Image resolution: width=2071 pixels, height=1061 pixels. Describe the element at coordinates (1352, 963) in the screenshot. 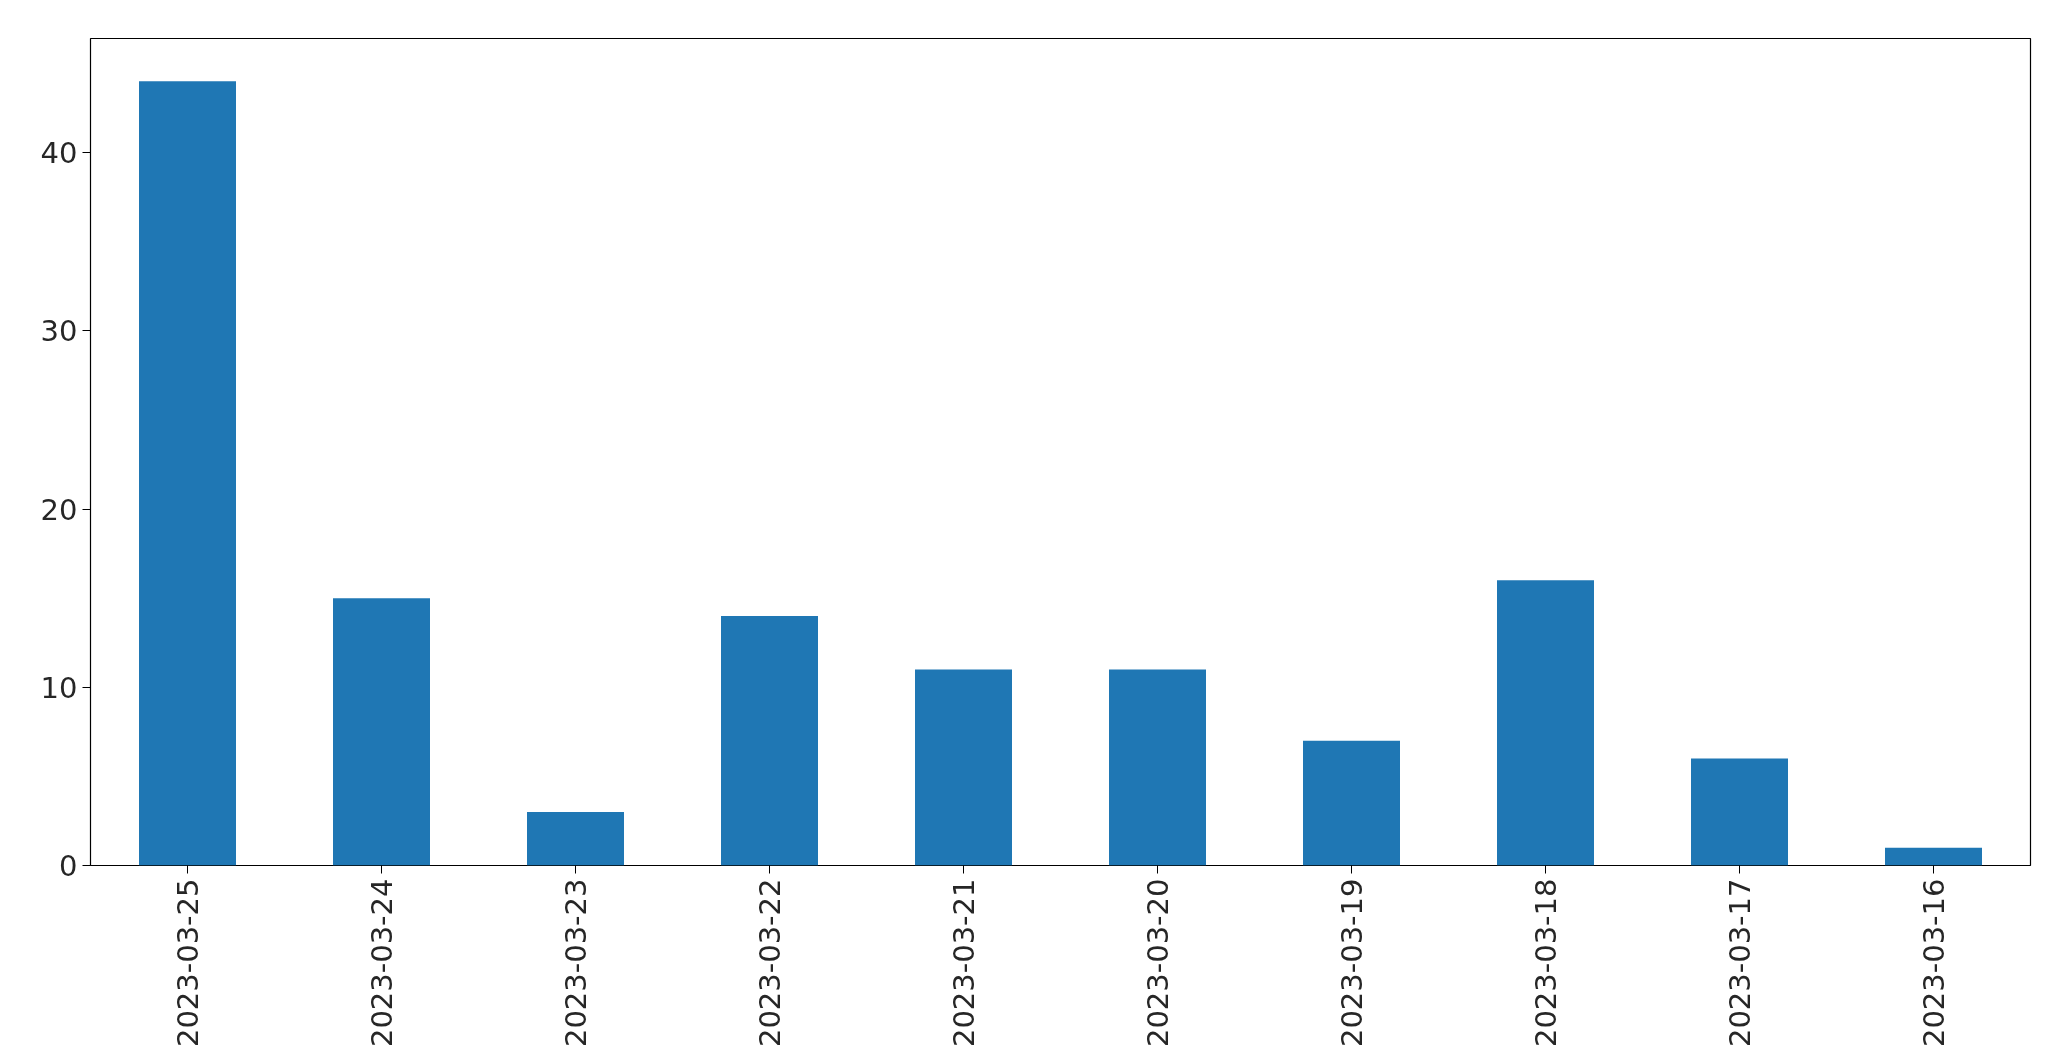

I see `x-tick-label: 2023-03-19` at that location.